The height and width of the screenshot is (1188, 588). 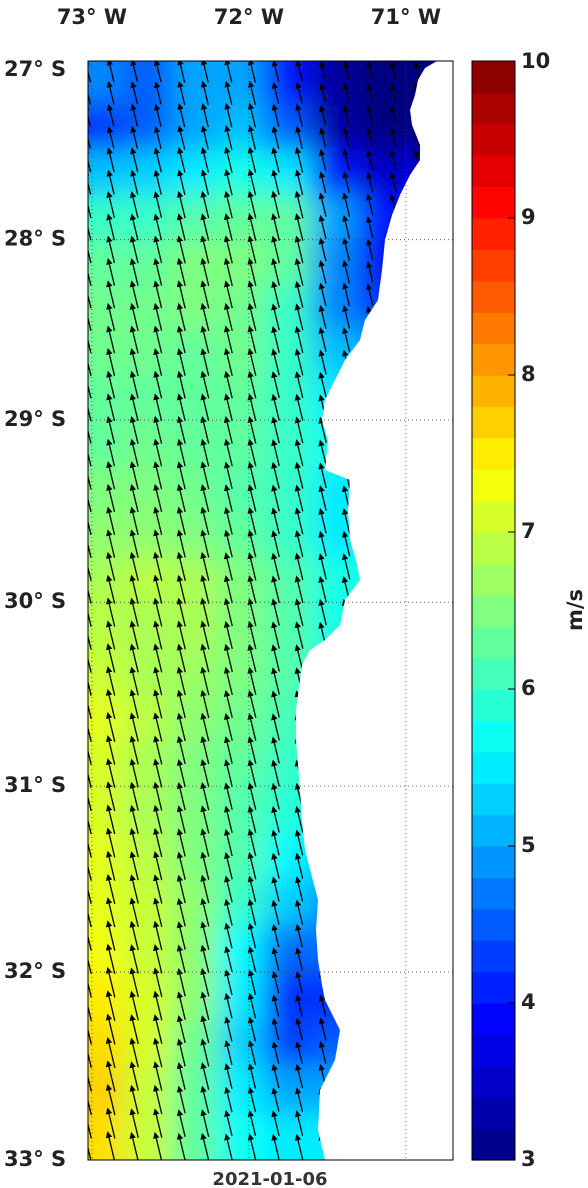 I want to click on x-tick-label: 73° W, so click(x=92, y=17).